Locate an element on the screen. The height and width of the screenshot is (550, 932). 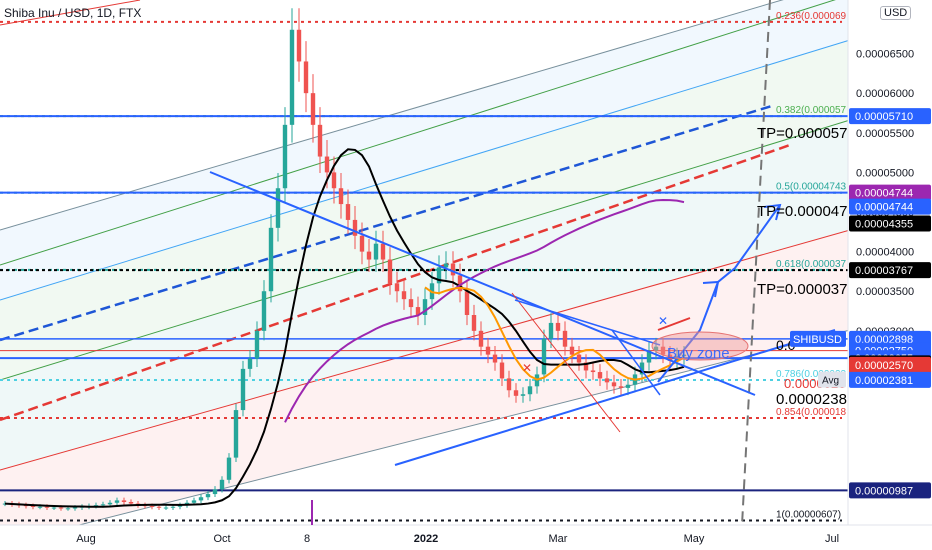
blue-x-marker: ✕ is located at coordinates (663, 321).